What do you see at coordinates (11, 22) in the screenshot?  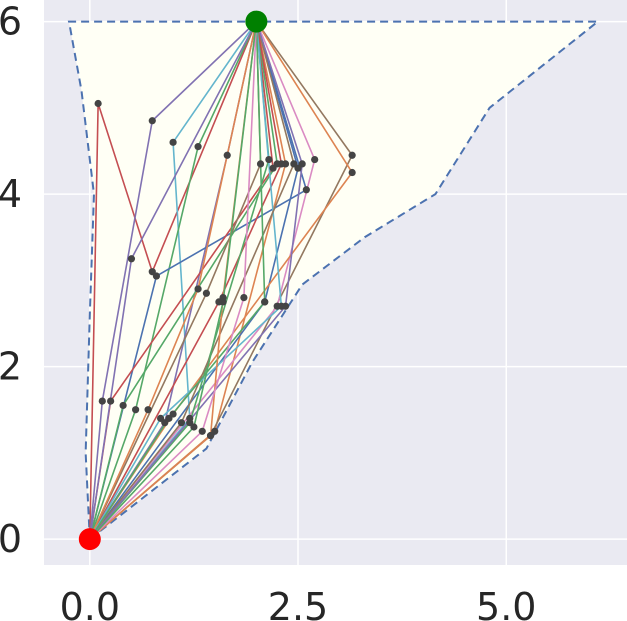 I see `y-tick-label: 6` at bounding box center [11, 22].